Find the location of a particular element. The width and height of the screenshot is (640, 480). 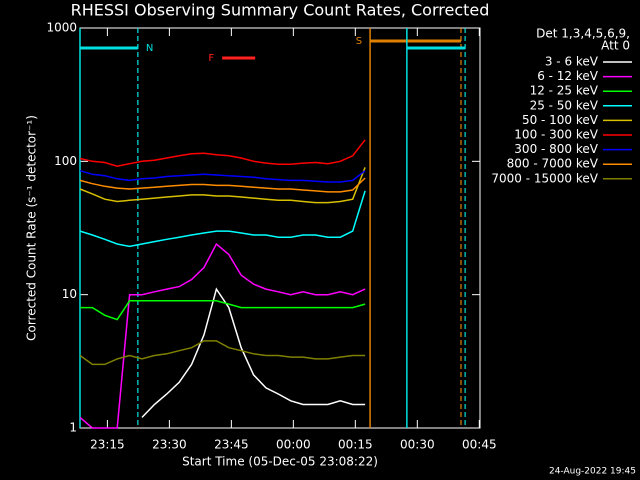

legend-label: 7000 - 15000 keV is located at coordinates (544, 178).